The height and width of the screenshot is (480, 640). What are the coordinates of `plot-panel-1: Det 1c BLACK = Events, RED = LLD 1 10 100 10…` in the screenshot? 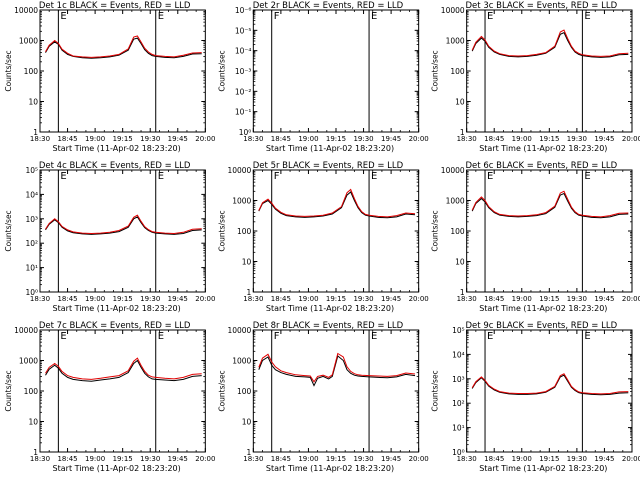 It's located at (109, 77).